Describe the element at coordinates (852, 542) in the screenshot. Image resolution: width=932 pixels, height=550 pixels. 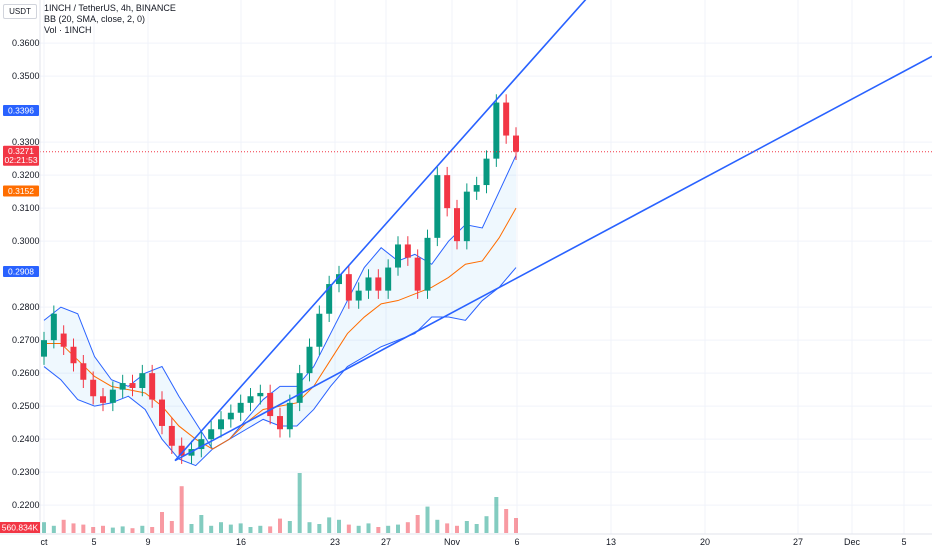
I see `x-tick-label: Dec` at that location.